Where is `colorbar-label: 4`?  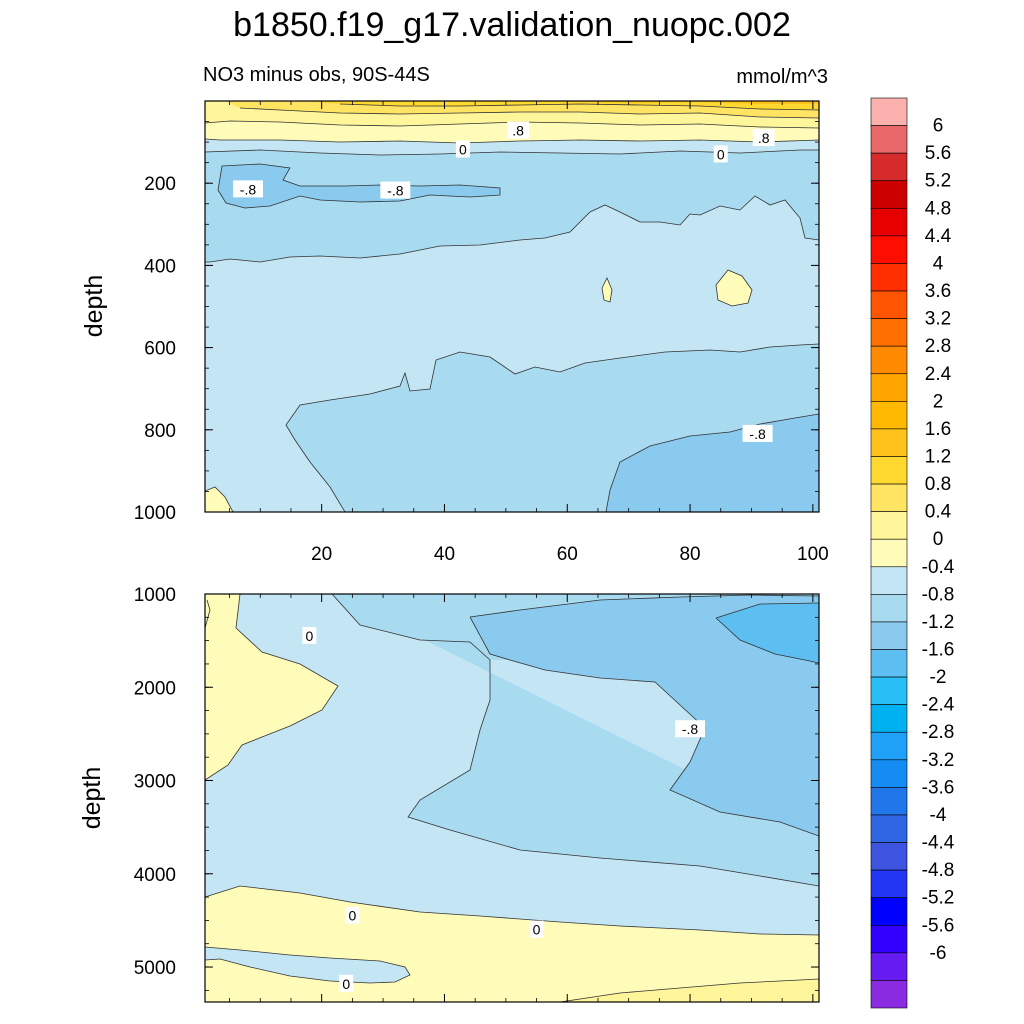
colorbar-label: 4 is located at coordinates (938, 263).